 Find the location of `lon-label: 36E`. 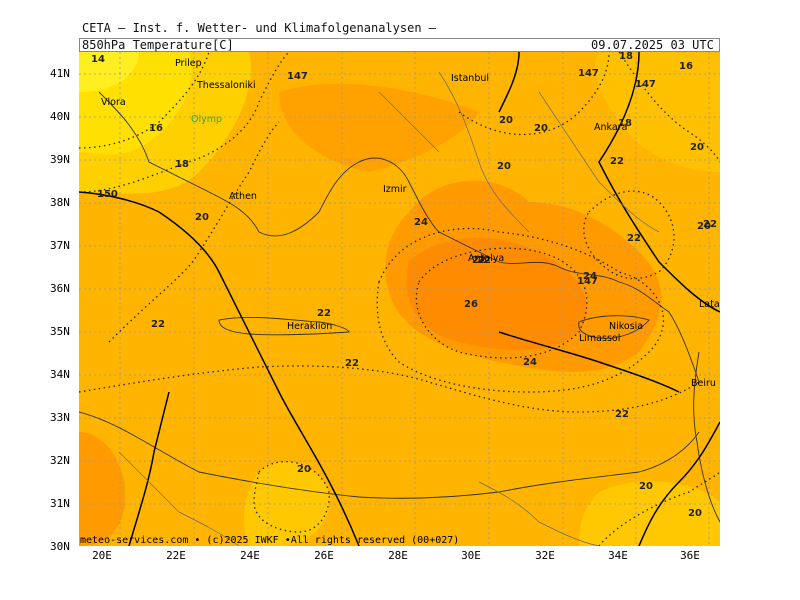

lon-label: 36E is located at coordinates (690, 555).